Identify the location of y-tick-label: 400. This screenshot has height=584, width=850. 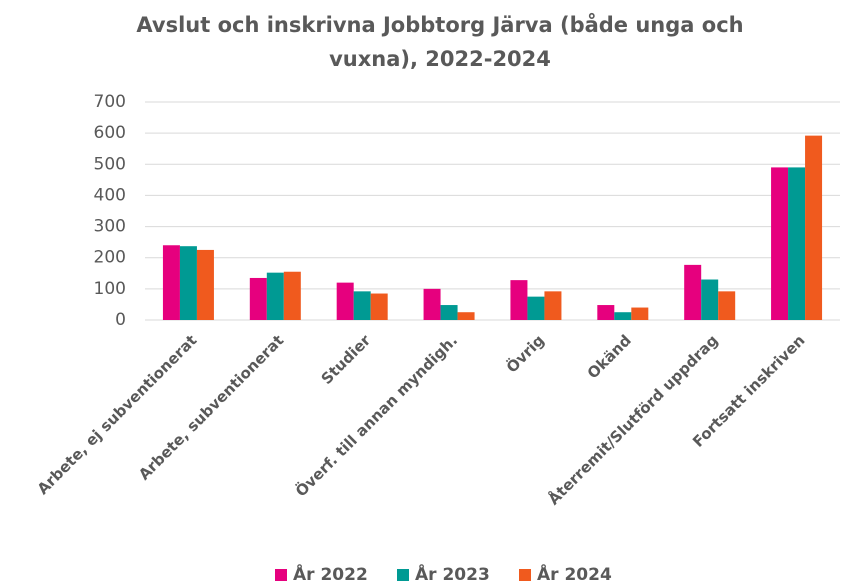
(110, 195).